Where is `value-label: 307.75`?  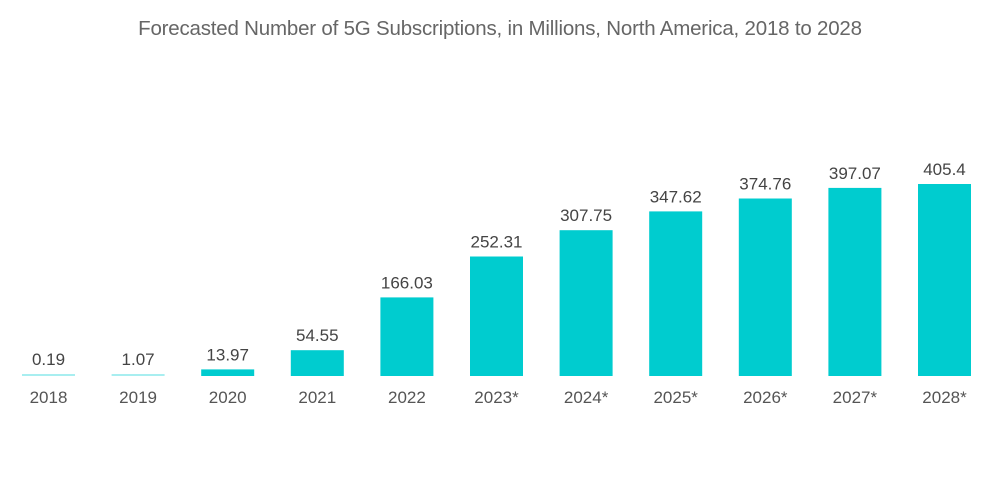
value-label: 307.75 is located at coordinates (586, 215).